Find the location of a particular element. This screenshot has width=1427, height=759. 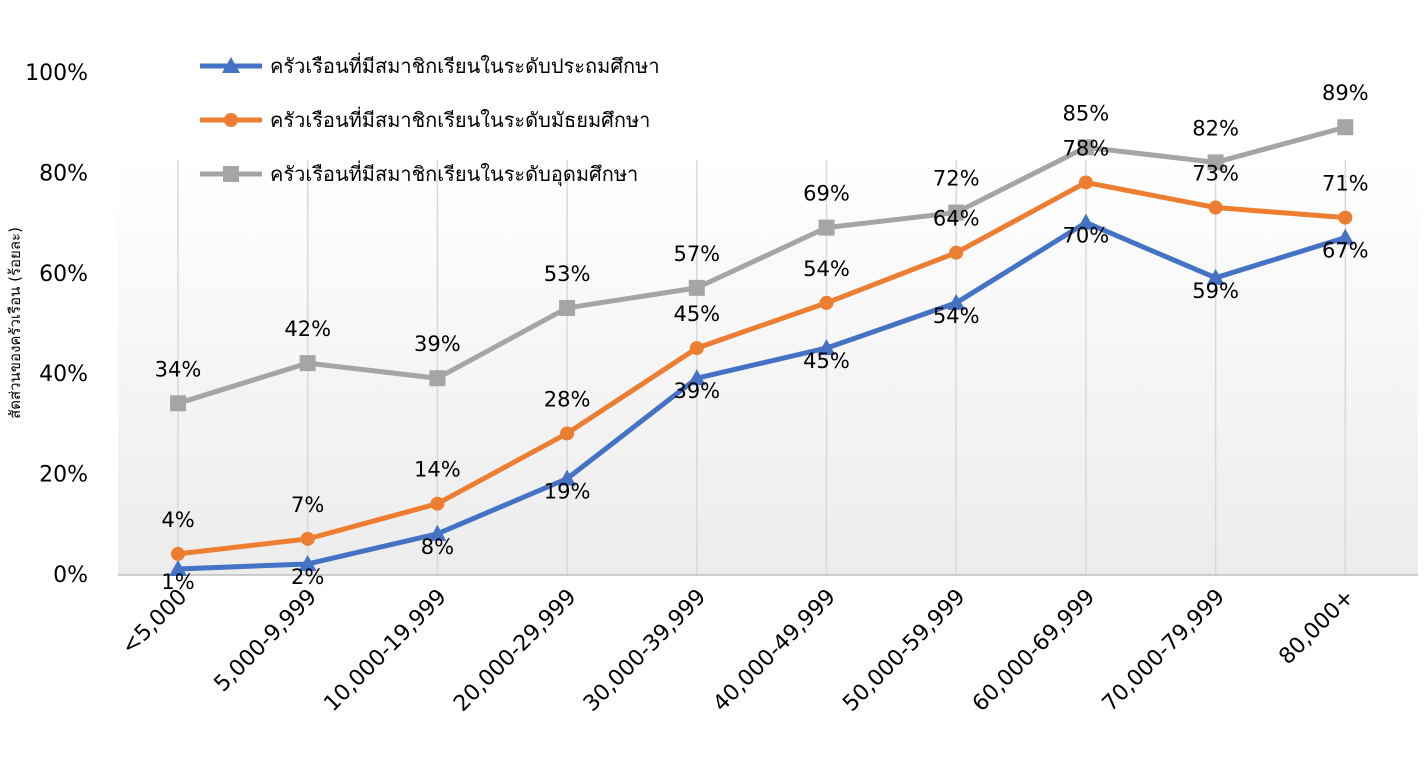

data-label: 78% is located at coordinates (1086, 148).